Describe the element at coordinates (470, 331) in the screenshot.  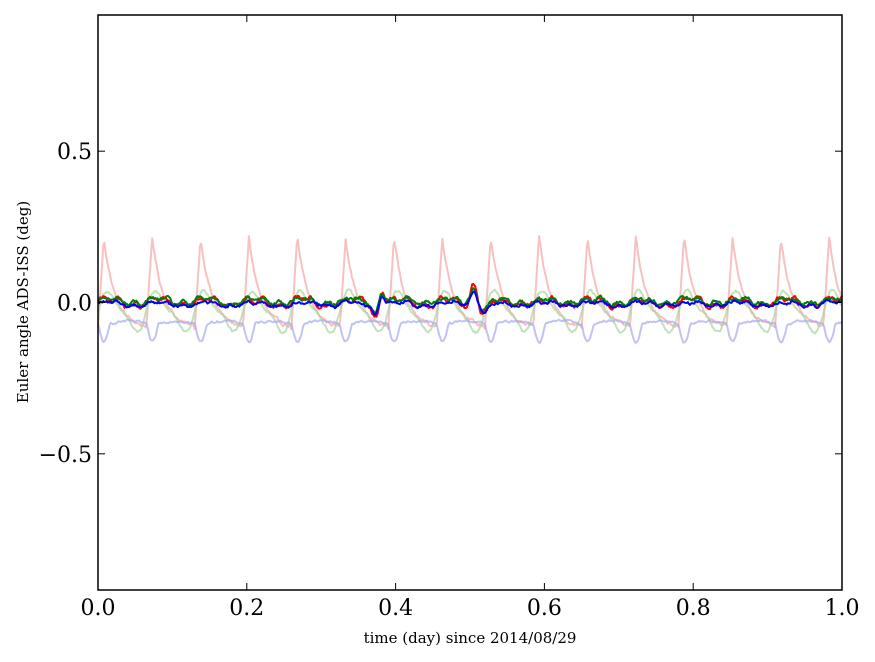
I see `series-line-yaw-model` at that location.